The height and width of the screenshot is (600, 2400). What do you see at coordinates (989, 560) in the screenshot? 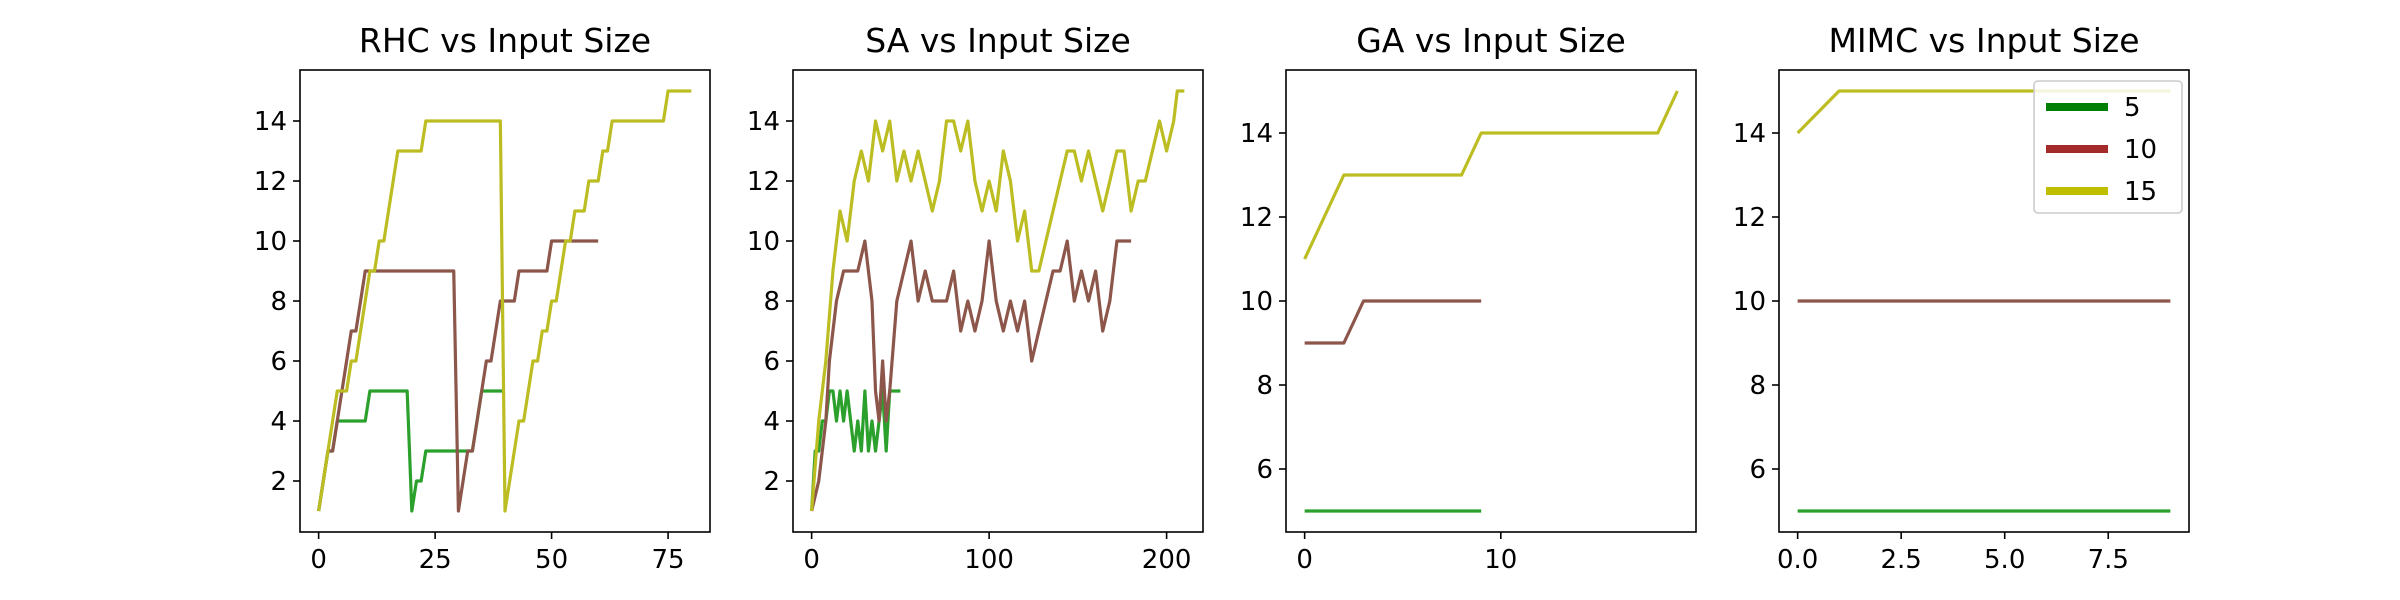
I see `x-tick-label: 100` at bounding box center [989, 560].